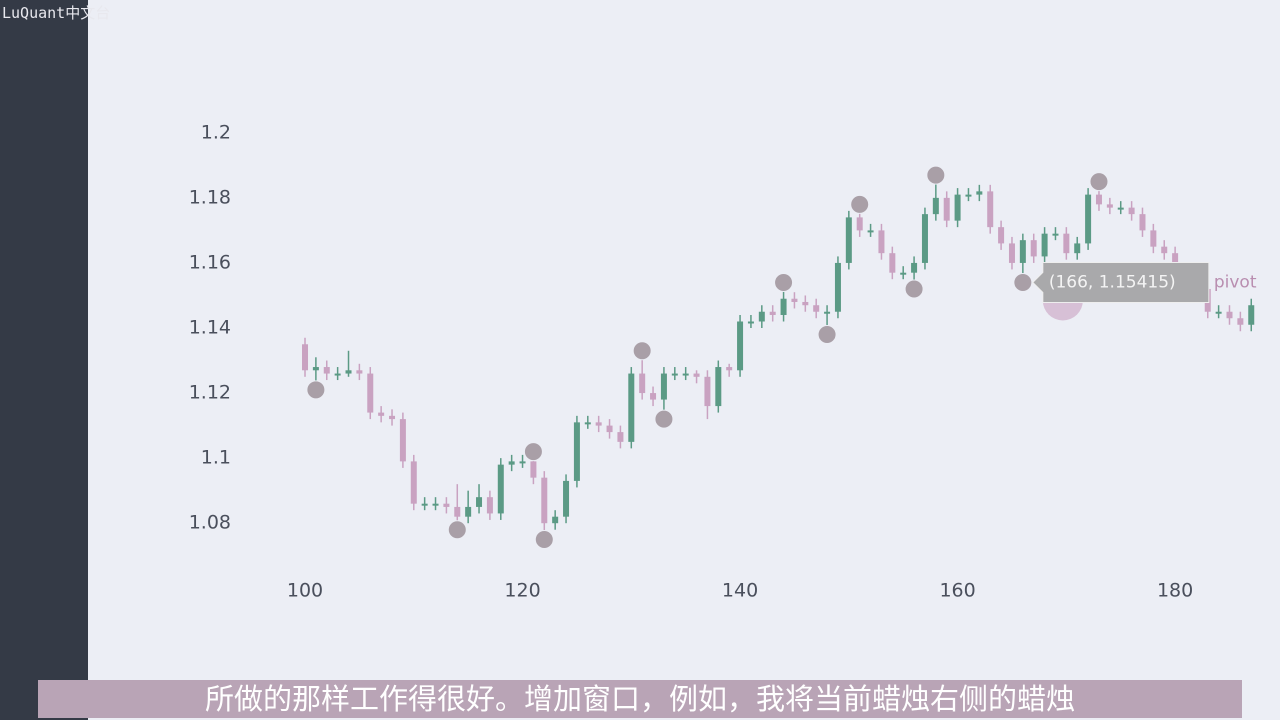 This screenshot has width=1280, height=720. Describe the element at coordinates (740, 591) in the screenshot. I see `x-tick-label: 140` at that location.